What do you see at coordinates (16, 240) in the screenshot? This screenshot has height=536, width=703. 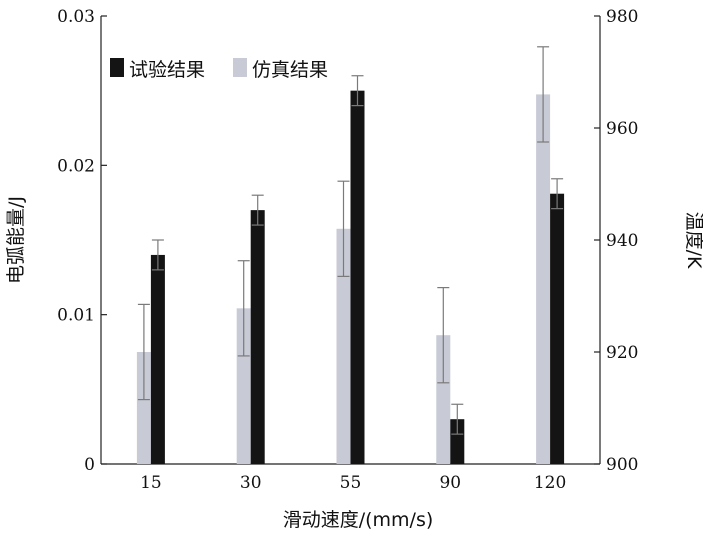 I see `left-axis-title: 电弧能量/J` at bounding box center [16, 240].